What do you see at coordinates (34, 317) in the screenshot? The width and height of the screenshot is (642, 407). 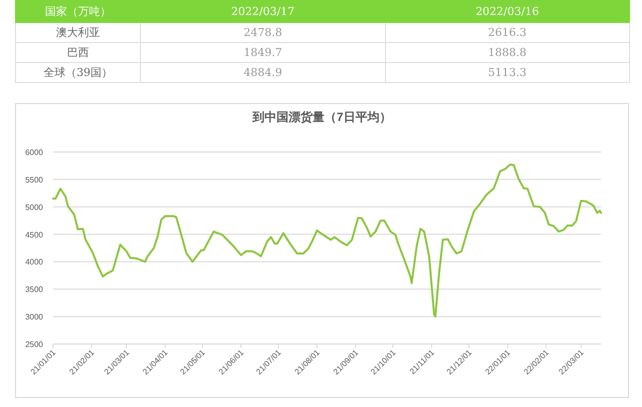 I see `y-tick-label: 3000` at bounding box center [34, 317].